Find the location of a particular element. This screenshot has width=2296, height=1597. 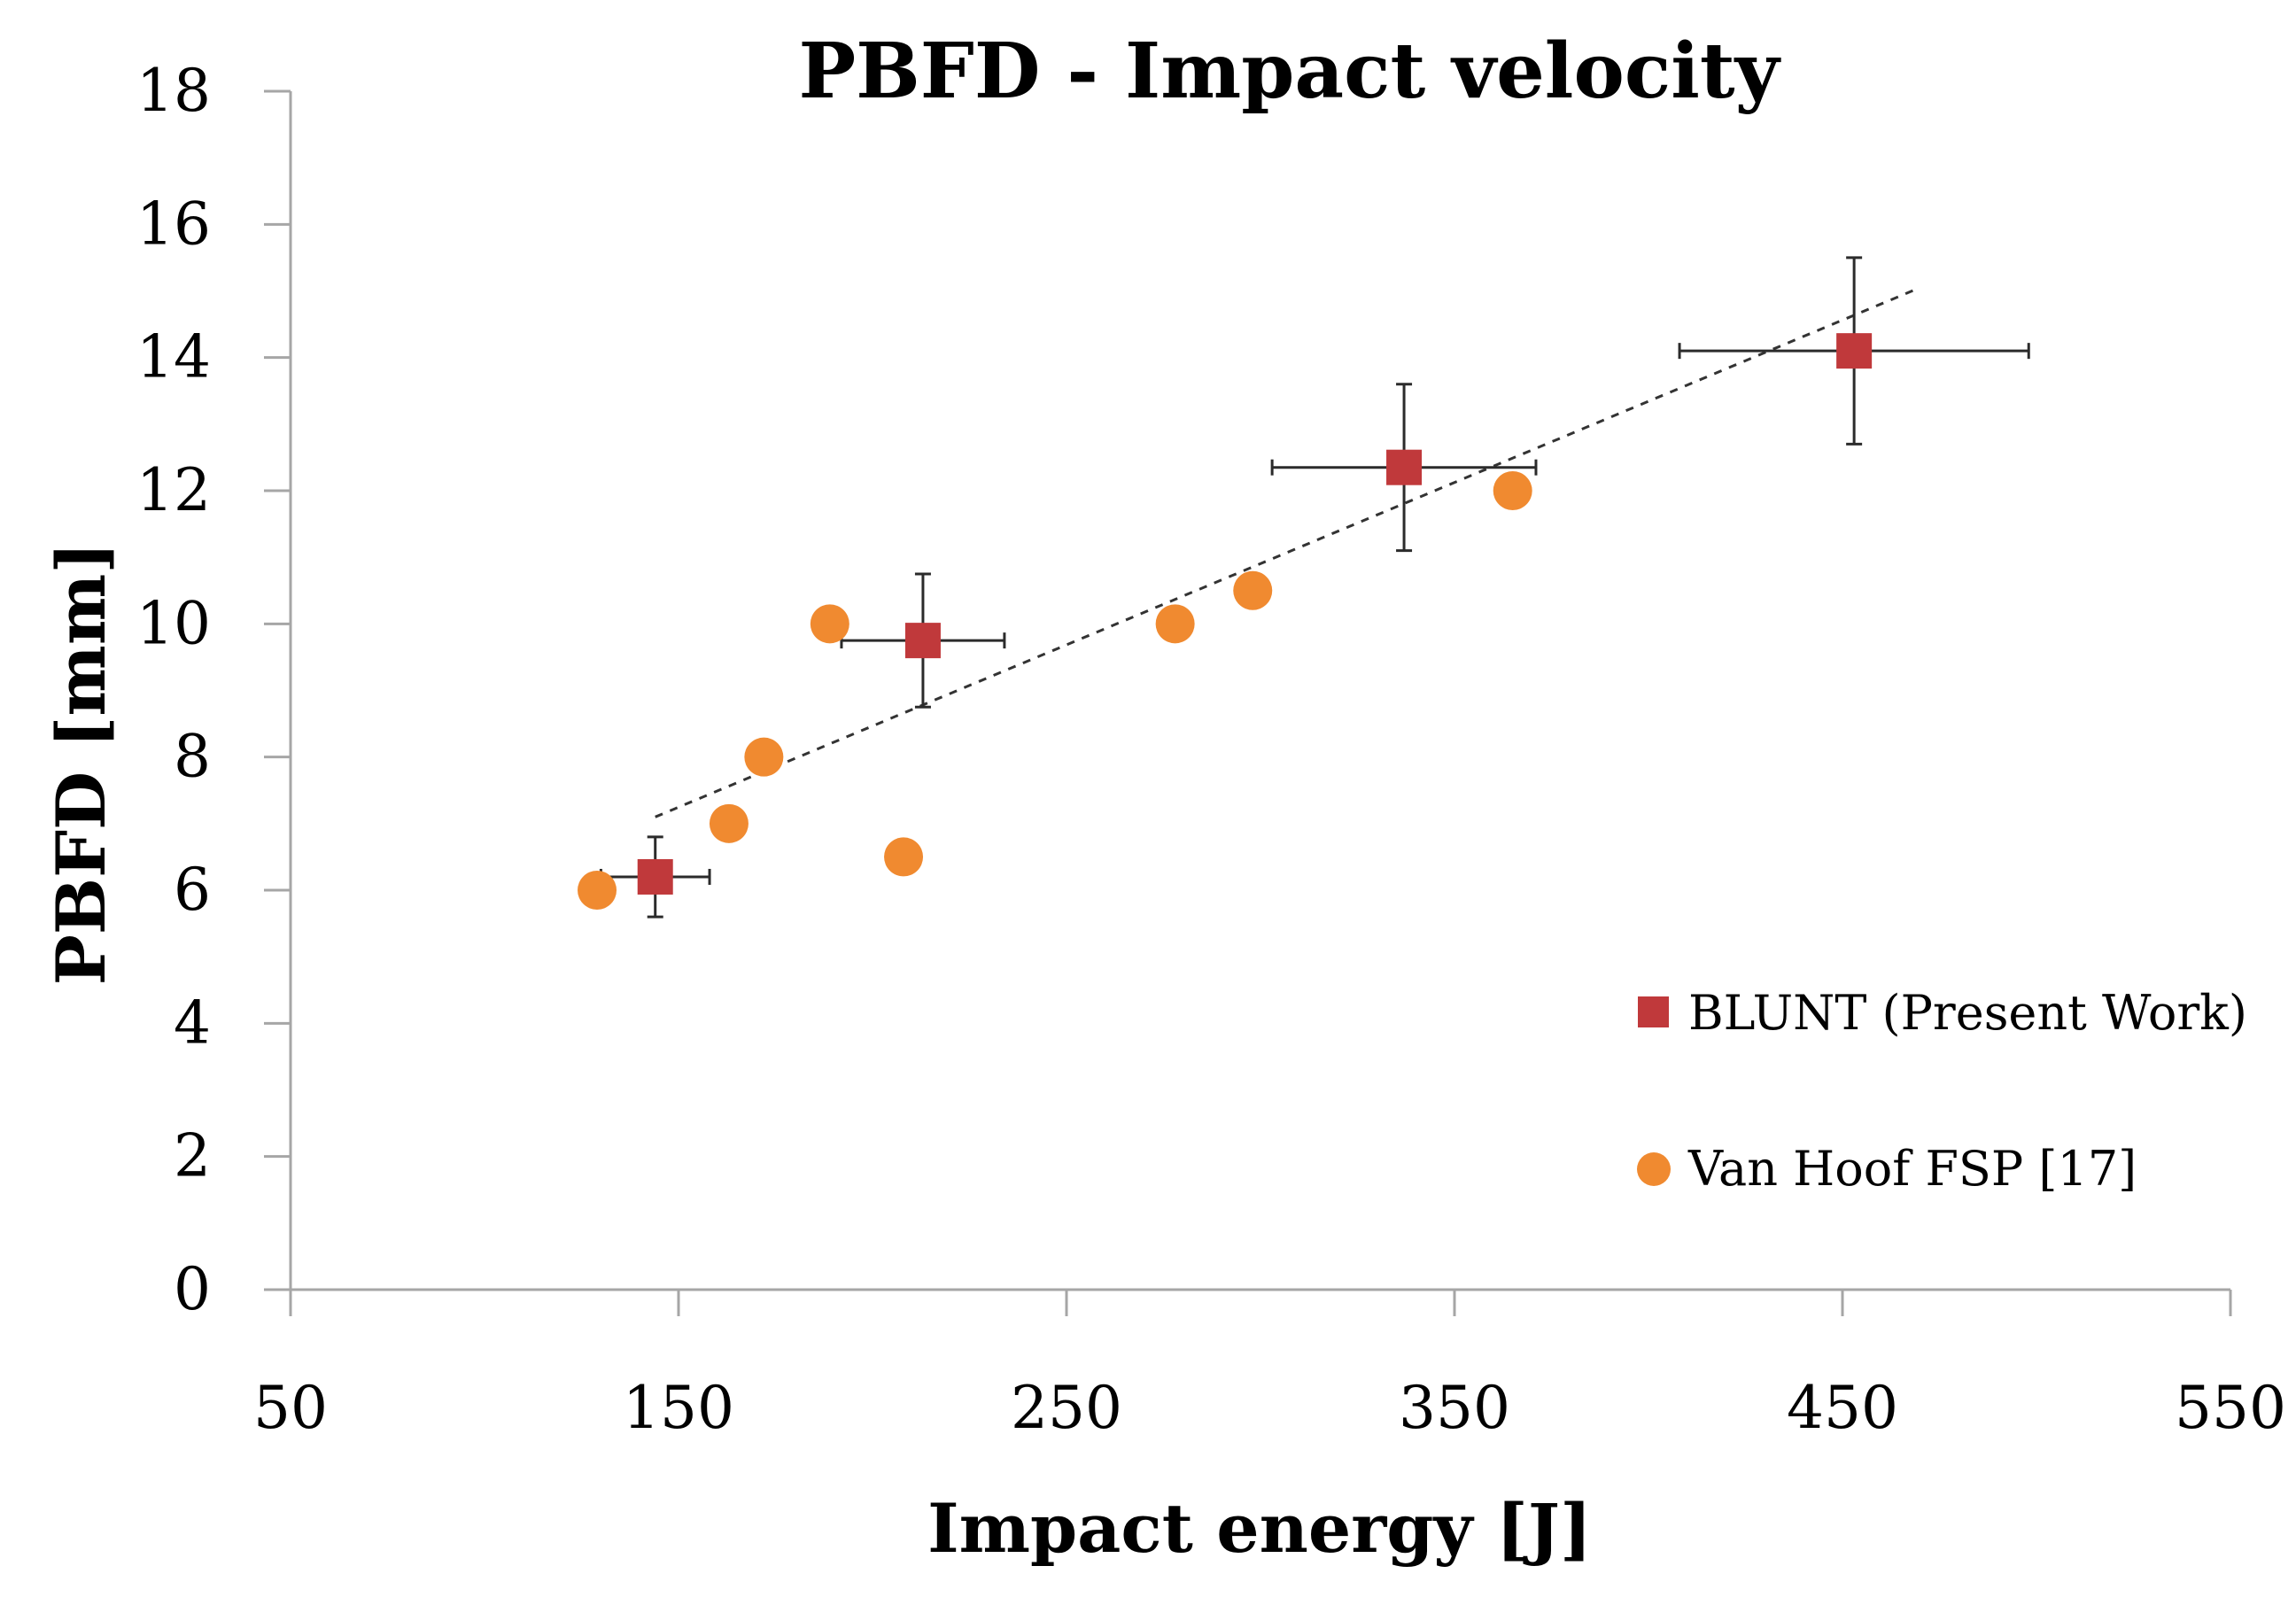

y-tick-label: 16 is located at coordinates (174, 224).